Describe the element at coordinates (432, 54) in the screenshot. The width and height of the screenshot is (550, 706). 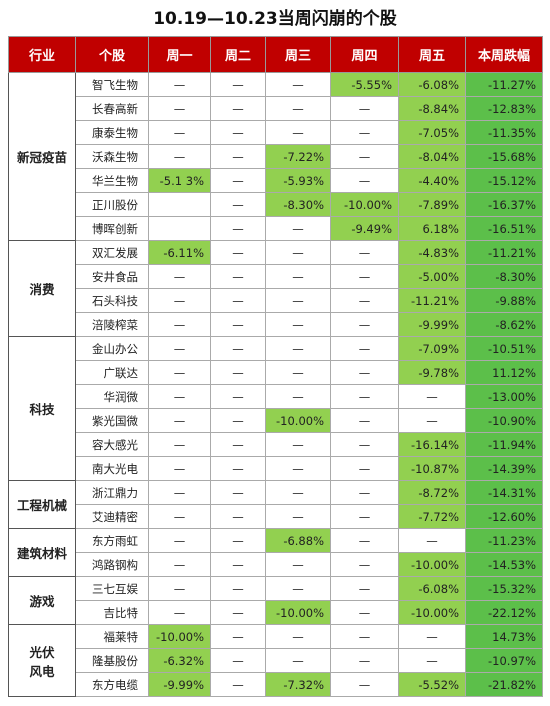
I see `header-cell: 周五` at that location.